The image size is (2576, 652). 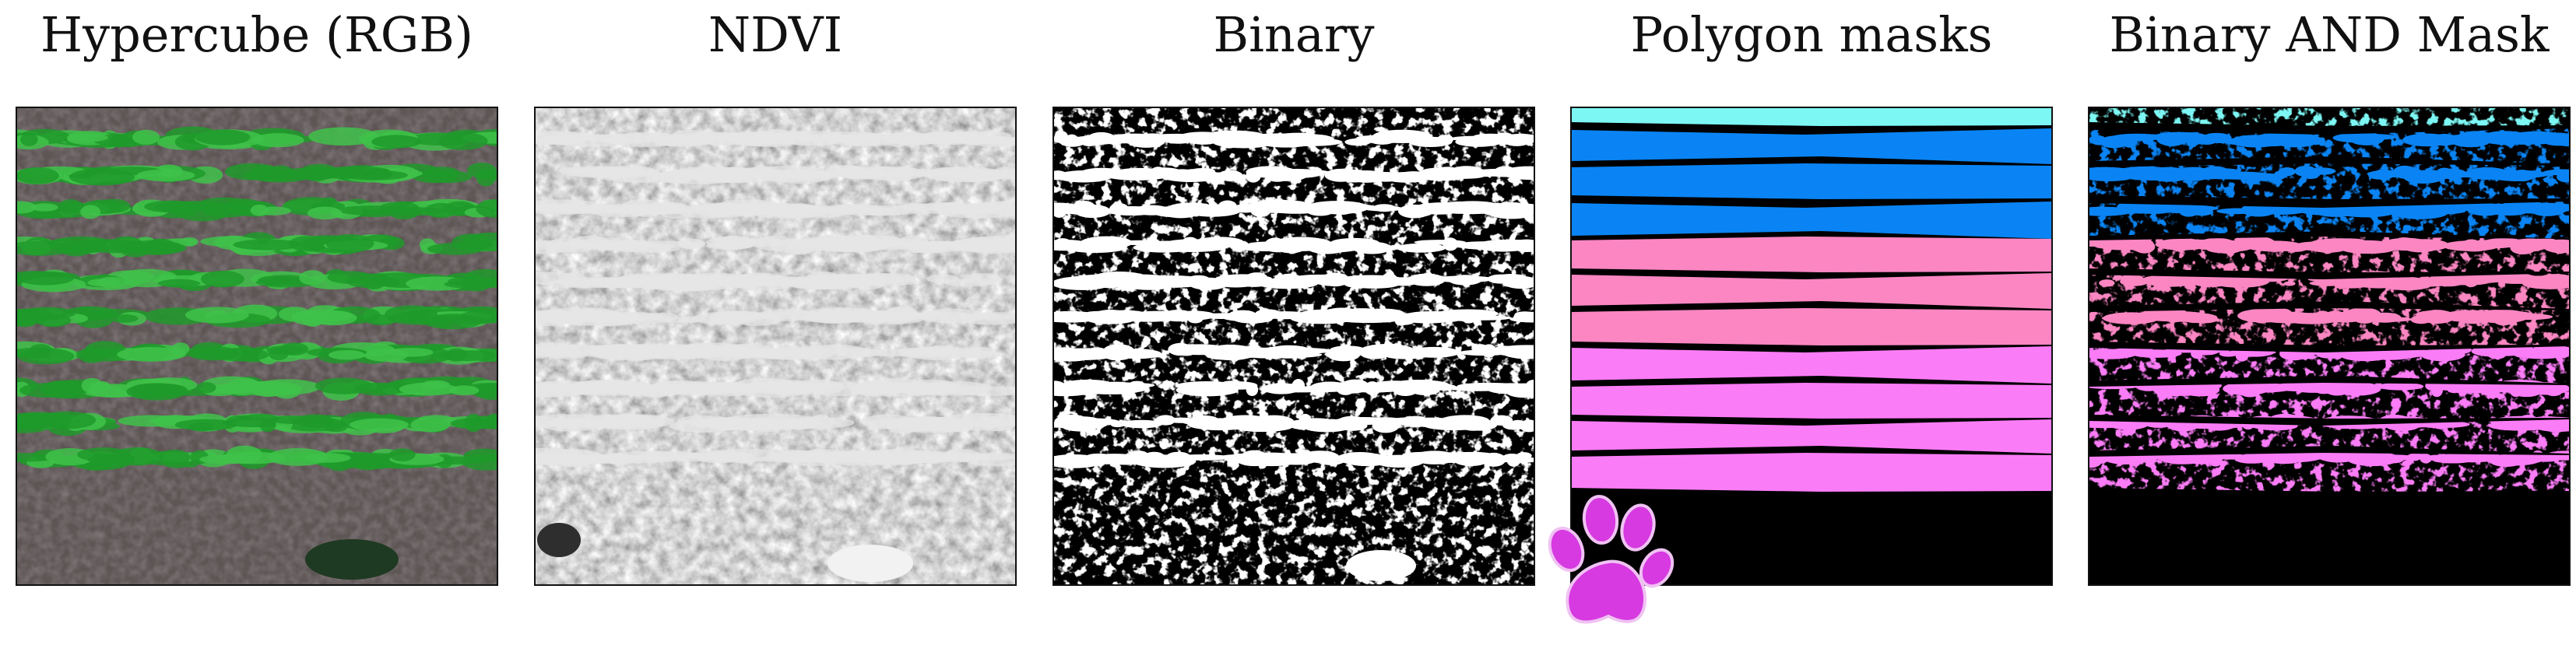 I want to click on ndvi-image, so click(x=775, y=346).